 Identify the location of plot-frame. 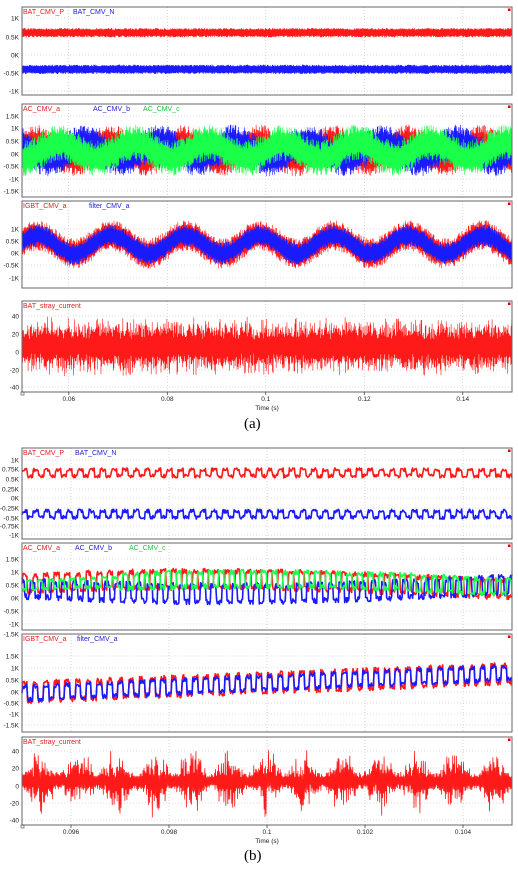
(267, 51).